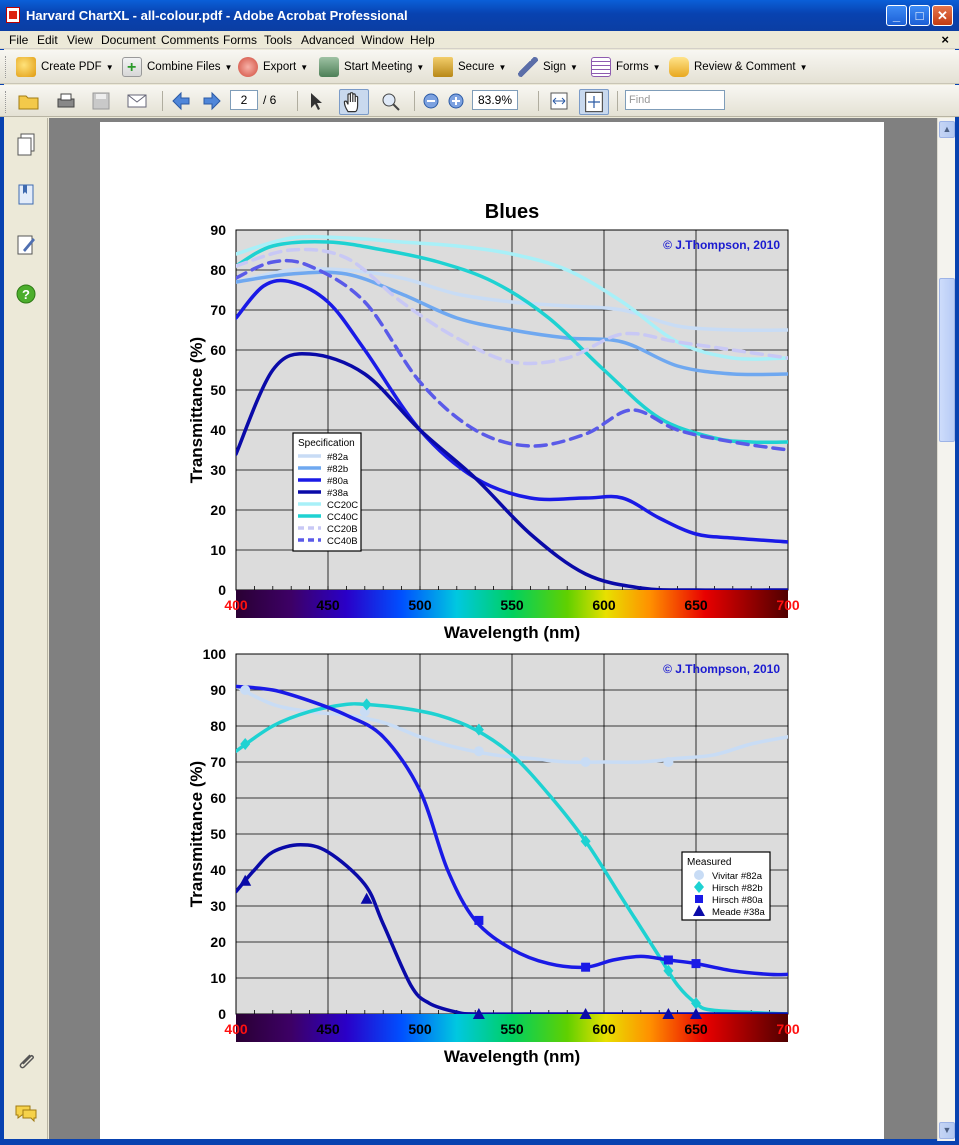  What do you see at coordinates (248, 67) in the screenshot?
I see `export-icon` at bounding box center [248, 67].